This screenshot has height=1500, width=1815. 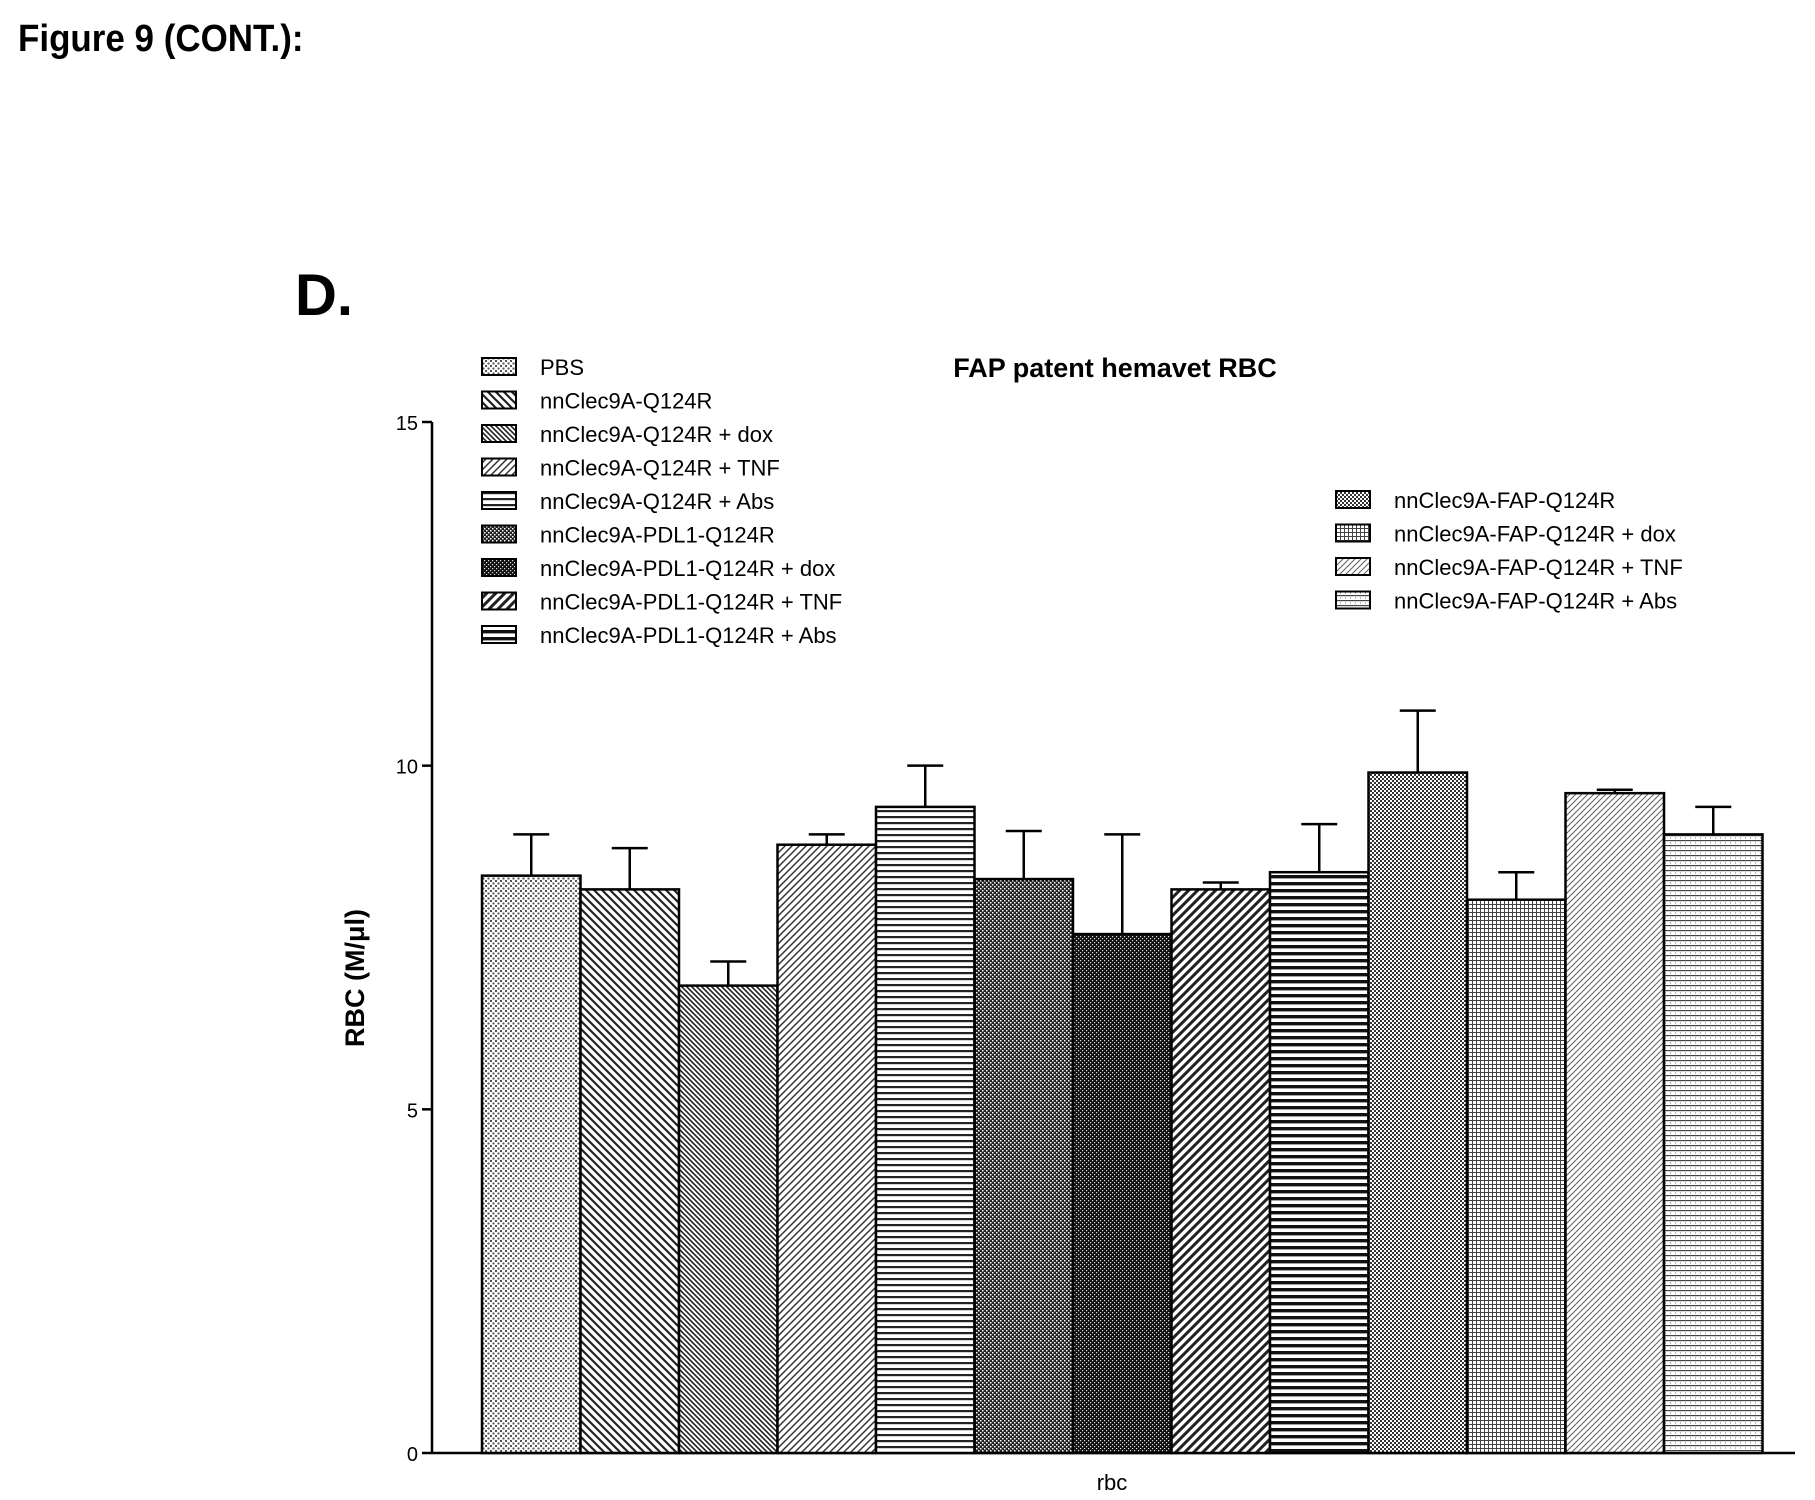 I want to click on legend-label-5: nnClec9A-Q124R + Abs, so click(x=657, y=501).